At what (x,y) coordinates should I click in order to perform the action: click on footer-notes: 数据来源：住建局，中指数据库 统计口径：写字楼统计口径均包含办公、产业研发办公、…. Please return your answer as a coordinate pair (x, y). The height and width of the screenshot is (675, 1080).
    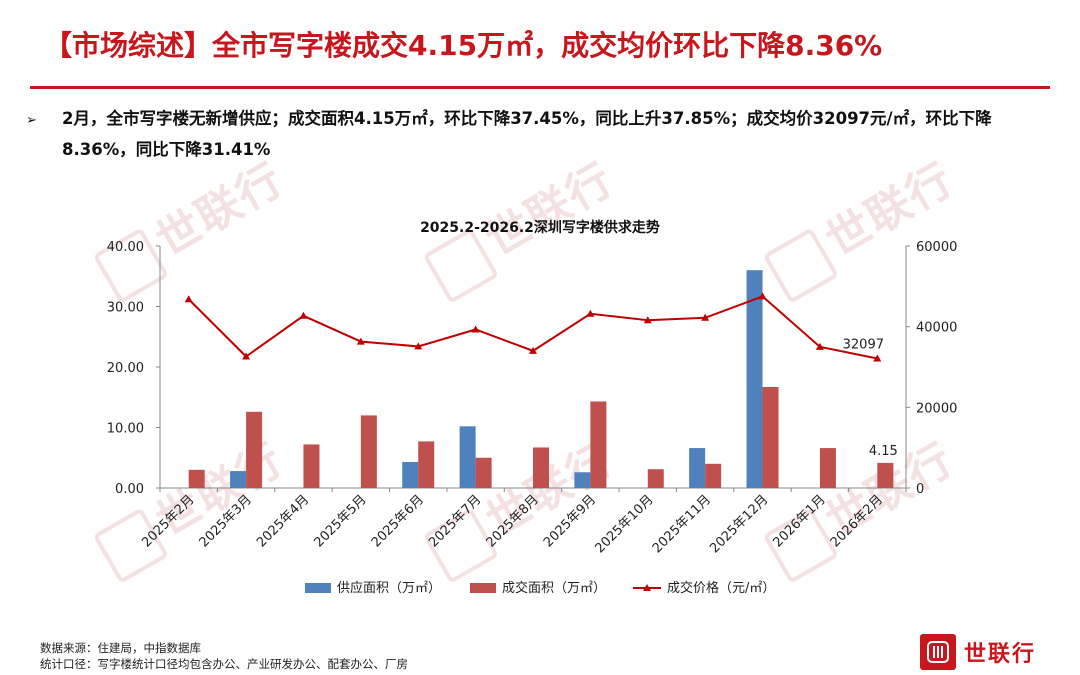
    Looking at the image, I should click on (224, 656).